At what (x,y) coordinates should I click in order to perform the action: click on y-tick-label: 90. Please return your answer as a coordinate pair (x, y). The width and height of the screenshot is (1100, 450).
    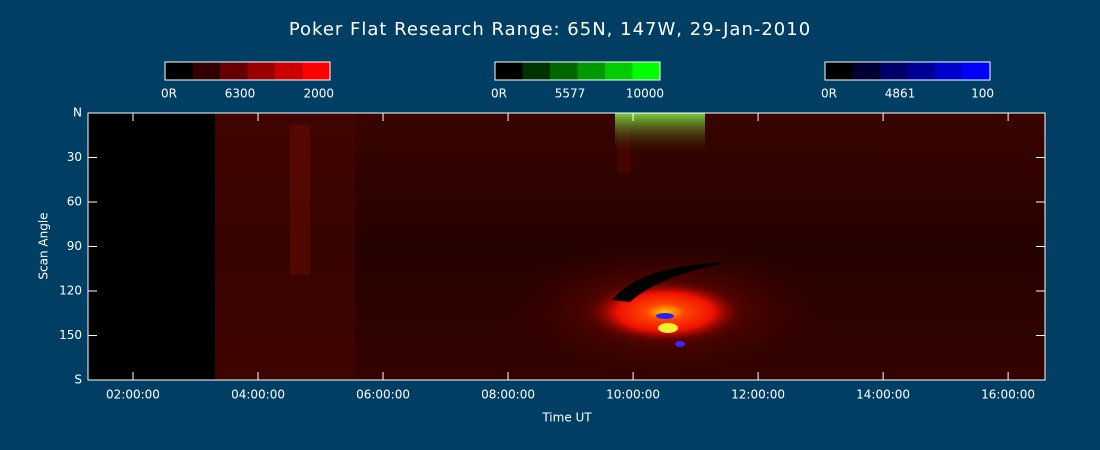
    Looking at the image, I should click on (74, 246).